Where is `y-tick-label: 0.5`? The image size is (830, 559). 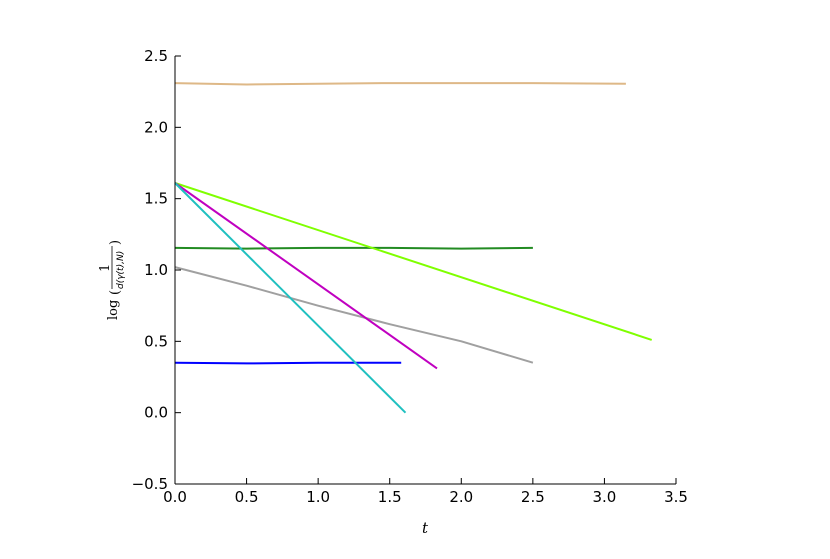
y-tick-label: 0.5 is located at coordinates (156, 341).